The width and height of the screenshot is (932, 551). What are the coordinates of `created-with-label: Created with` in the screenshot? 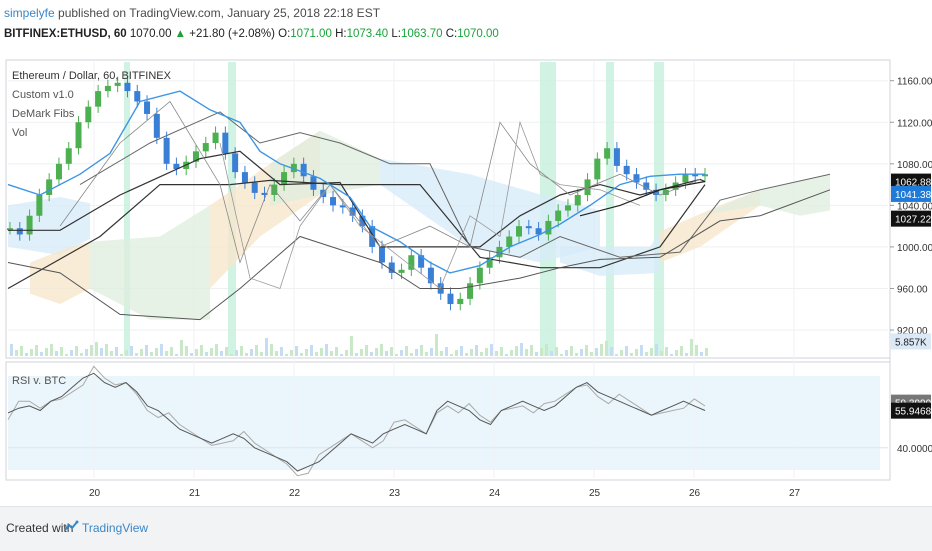 It's located at (40, 528).